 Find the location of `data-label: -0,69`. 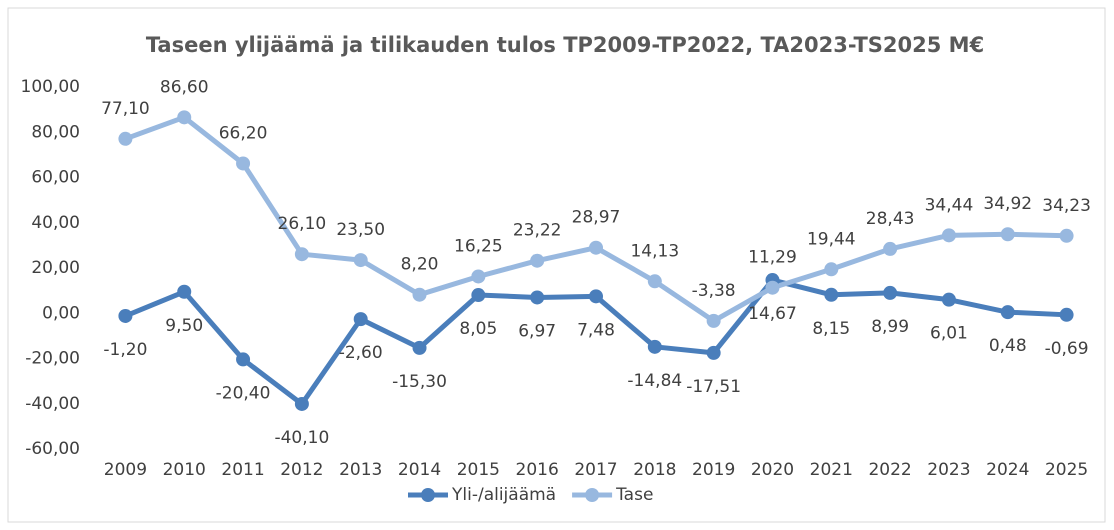

data-label: -0,69 is located at coordinates (1067, 349).